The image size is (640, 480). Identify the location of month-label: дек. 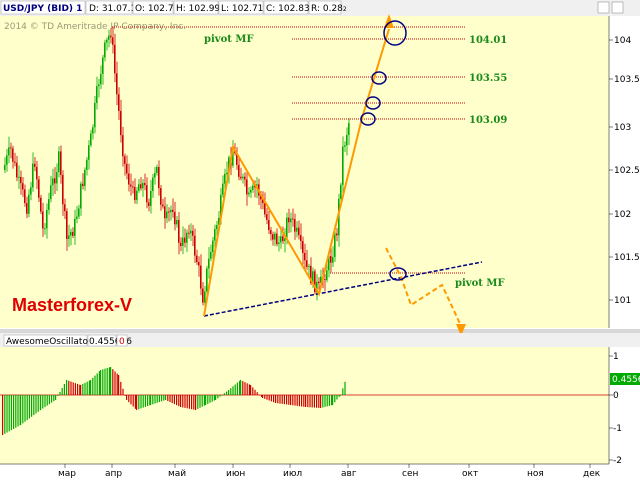
(592, 474).